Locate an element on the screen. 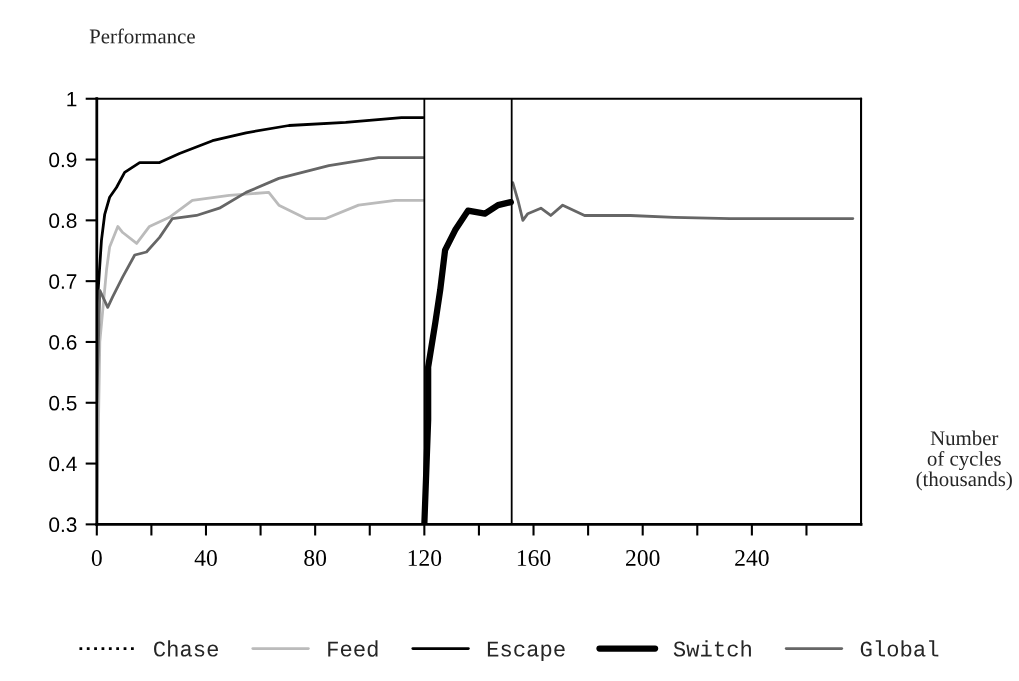  x-tick-label: 40 is located at coordinates (205, 558).